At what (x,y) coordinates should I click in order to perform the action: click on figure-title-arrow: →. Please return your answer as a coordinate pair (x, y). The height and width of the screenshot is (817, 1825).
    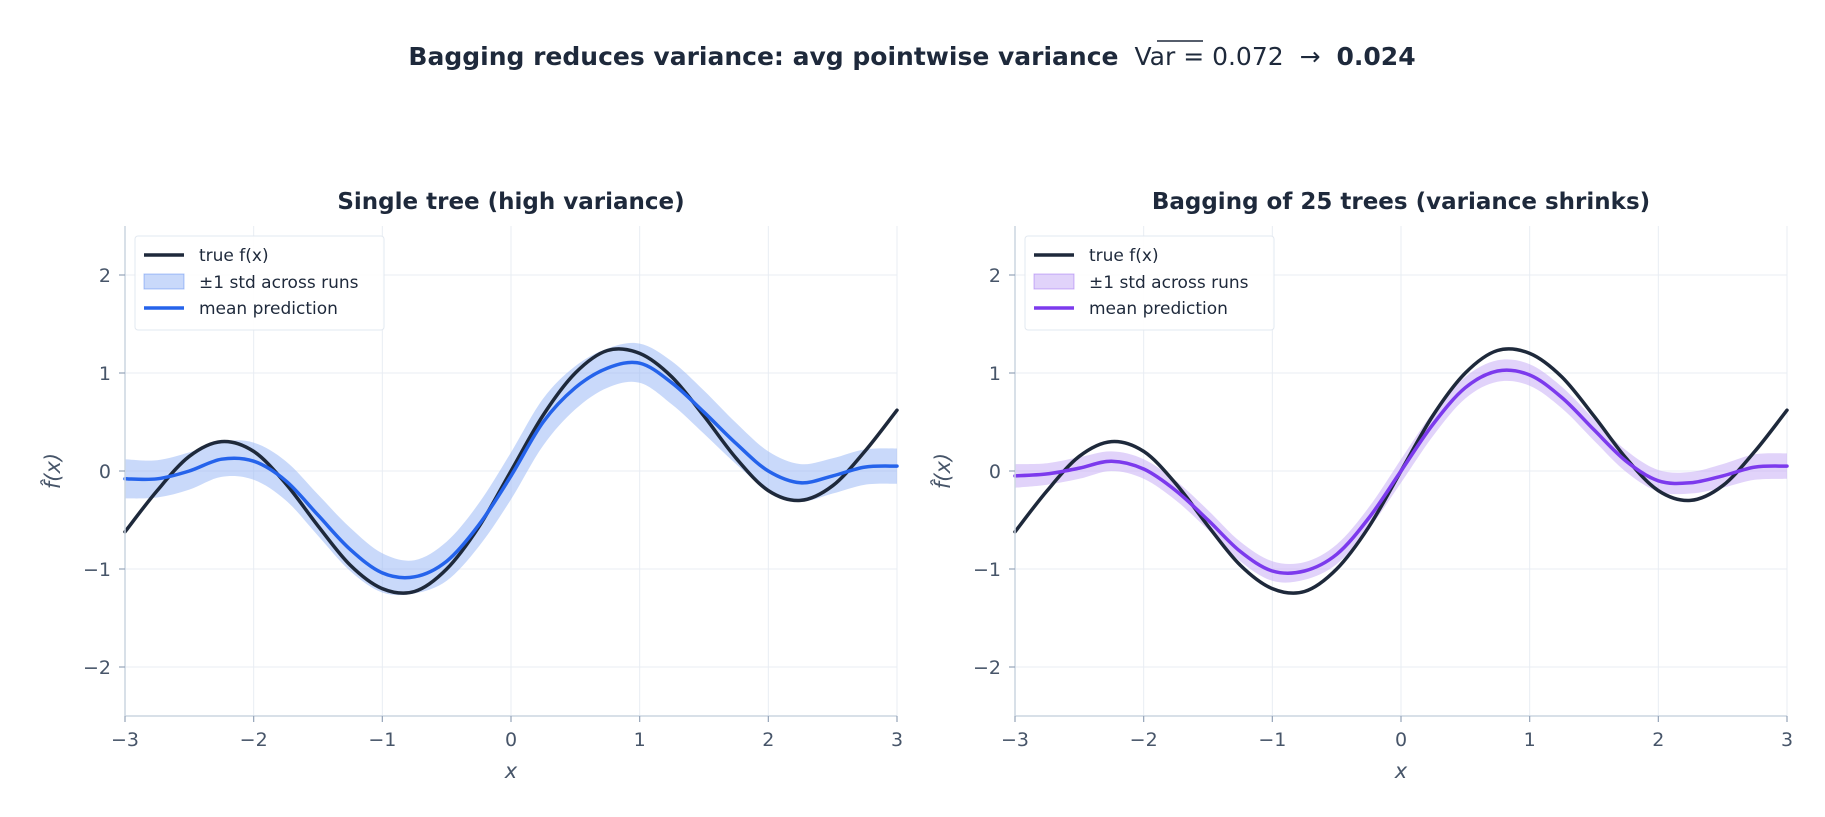
    Looking at the image, I should click on (1310, 56).